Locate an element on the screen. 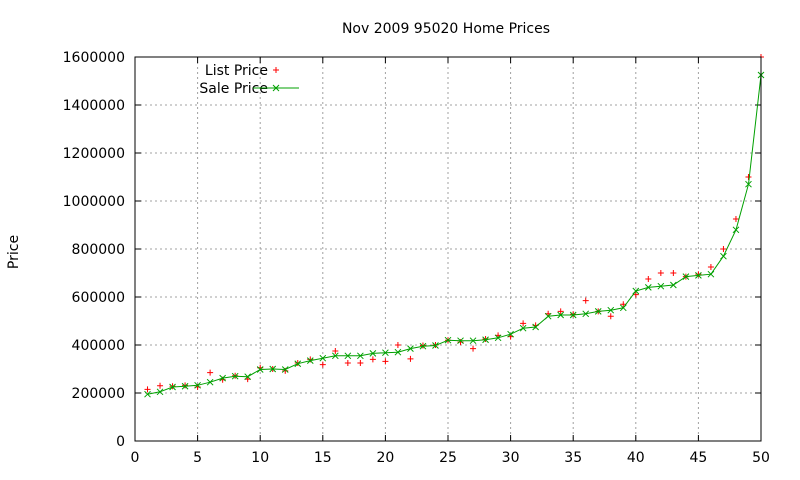  x-tick-label: 40 is located at coordinates (636, 458).